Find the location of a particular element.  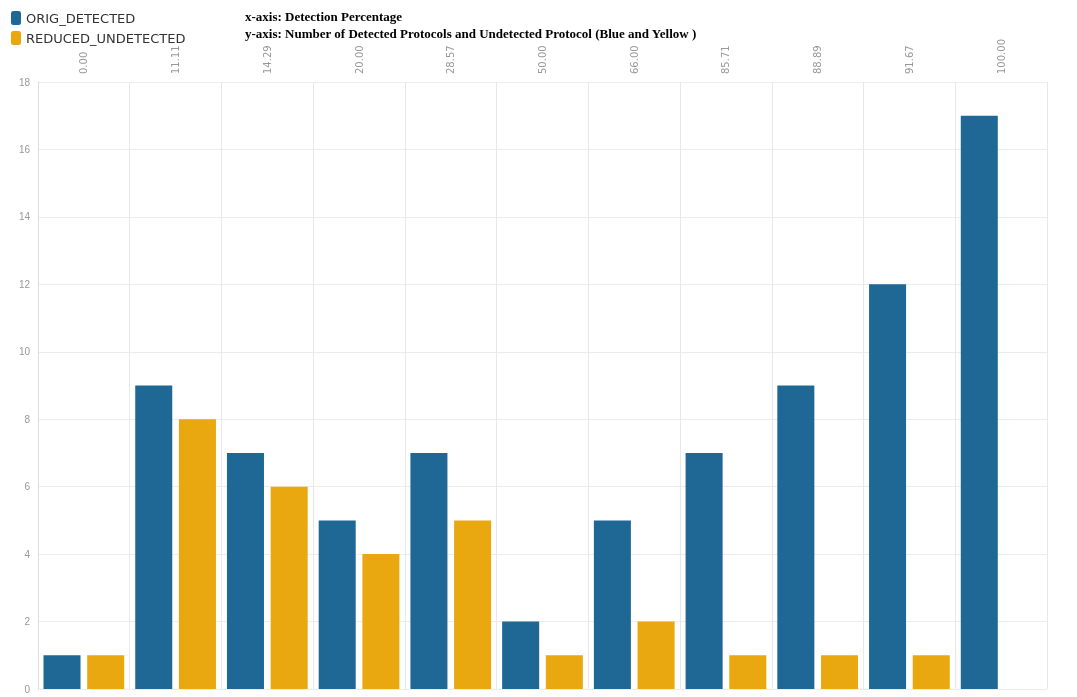

y-tick-label: 12 is located at coordinates (24, 284).